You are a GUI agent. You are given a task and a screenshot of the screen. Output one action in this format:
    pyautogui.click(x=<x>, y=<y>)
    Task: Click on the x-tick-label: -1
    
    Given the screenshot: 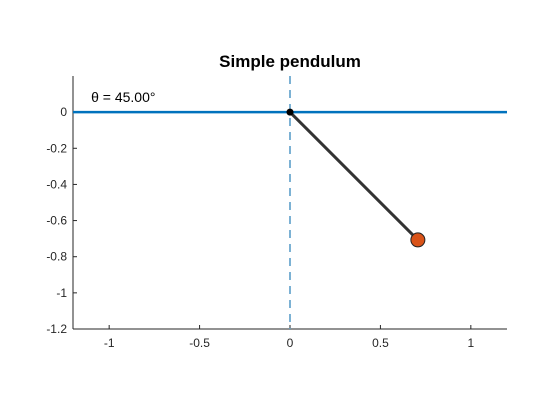 What is the action you would take?
    pyautogui.click(x=109, y=343)
    